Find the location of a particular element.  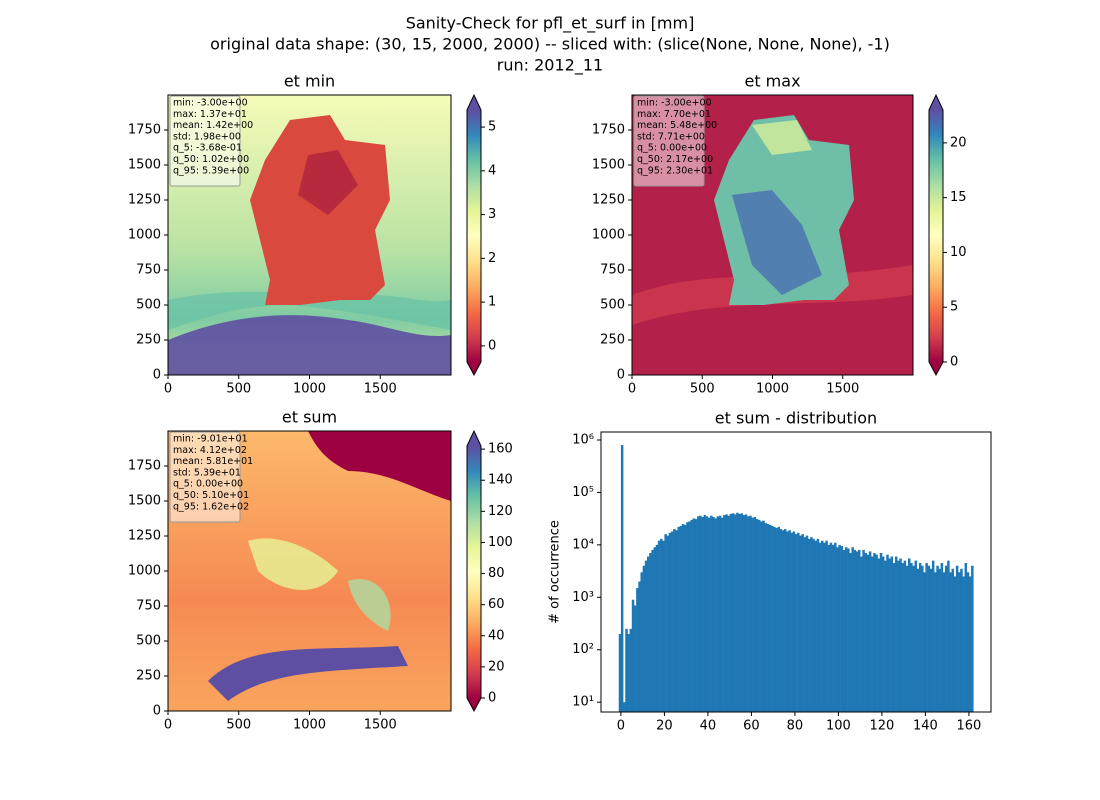

y-tick-label: 10⁶ is located at coordinates (583, 439).